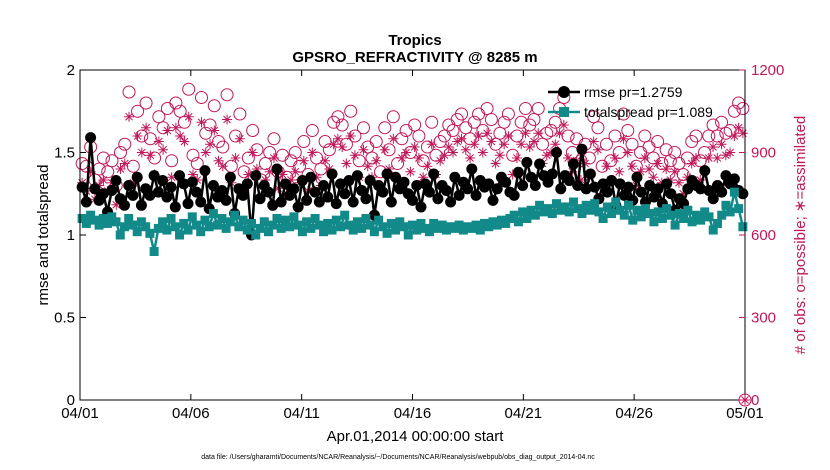 The image size is (830, 470). I want to click on x-tick-label: 04/21, so click(524, 413).